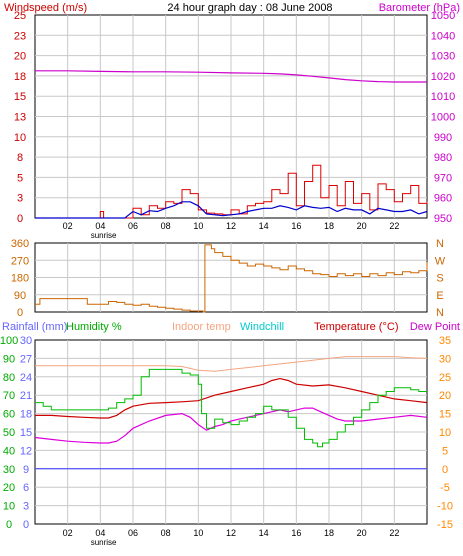 This screenshot has height=556, width=463. Describe the element at coordinates (443, 97) in the screenshot. I see `barometer-tick: 1010` at that location.